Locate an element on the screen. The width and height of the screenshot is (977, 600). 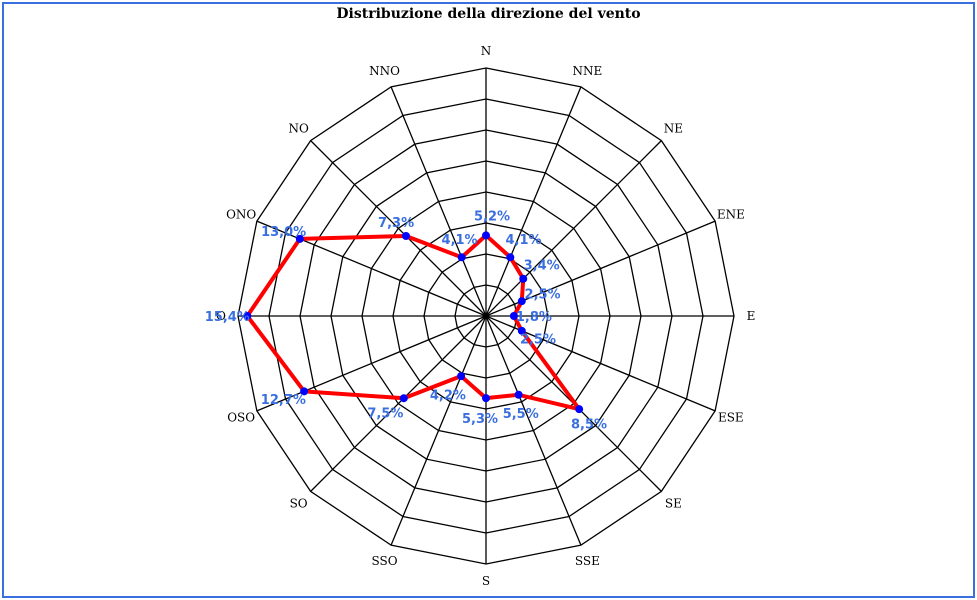
spoke-nne is located at coordinates (533, 201).